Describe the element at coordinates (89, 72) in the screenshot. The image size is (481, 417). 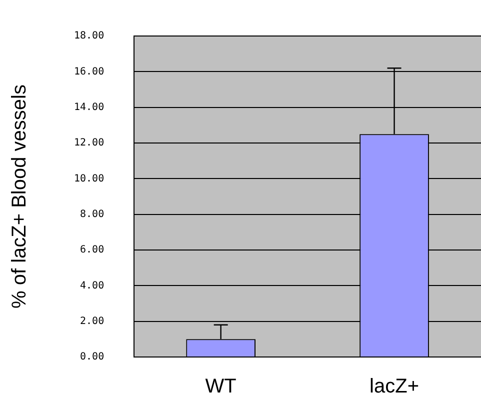
I see `y-tick-label: 16.00` at that location.